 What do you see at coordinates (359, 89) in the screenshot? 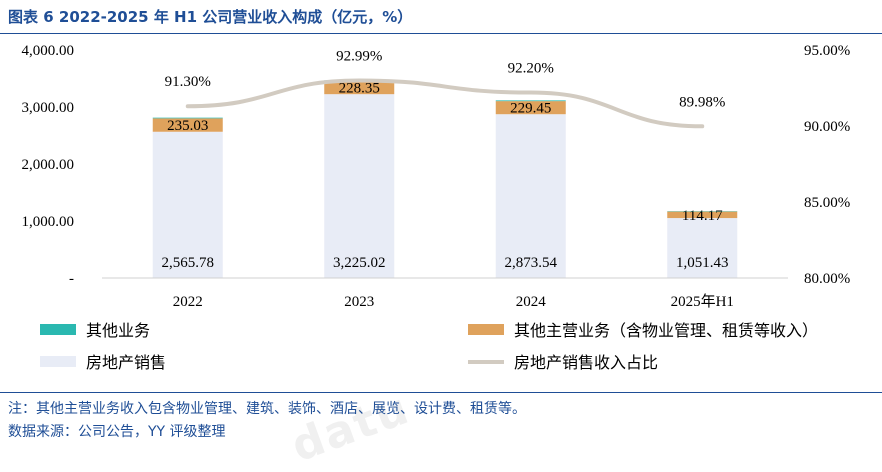
I see `bar-data-label: 228.35` at bounding box center [359, 89].